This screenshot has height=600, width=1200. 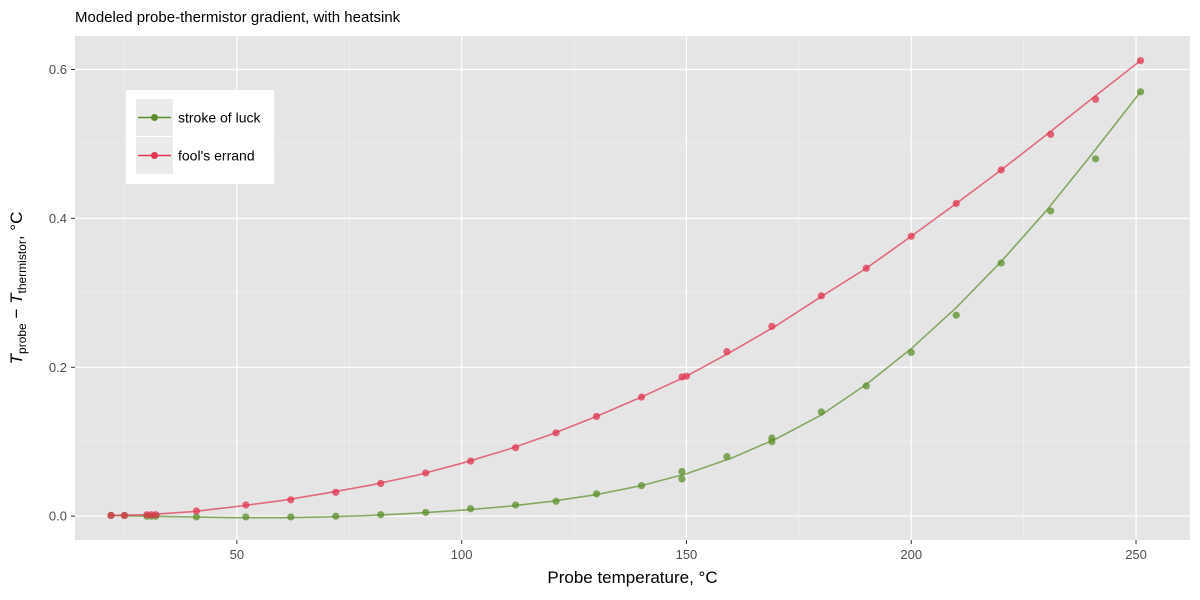 What do you see at coordinates (632, 577) in the screenshot?
I see `x-axis-title: Probe temperature, °C` at bounding box center [632, 577].